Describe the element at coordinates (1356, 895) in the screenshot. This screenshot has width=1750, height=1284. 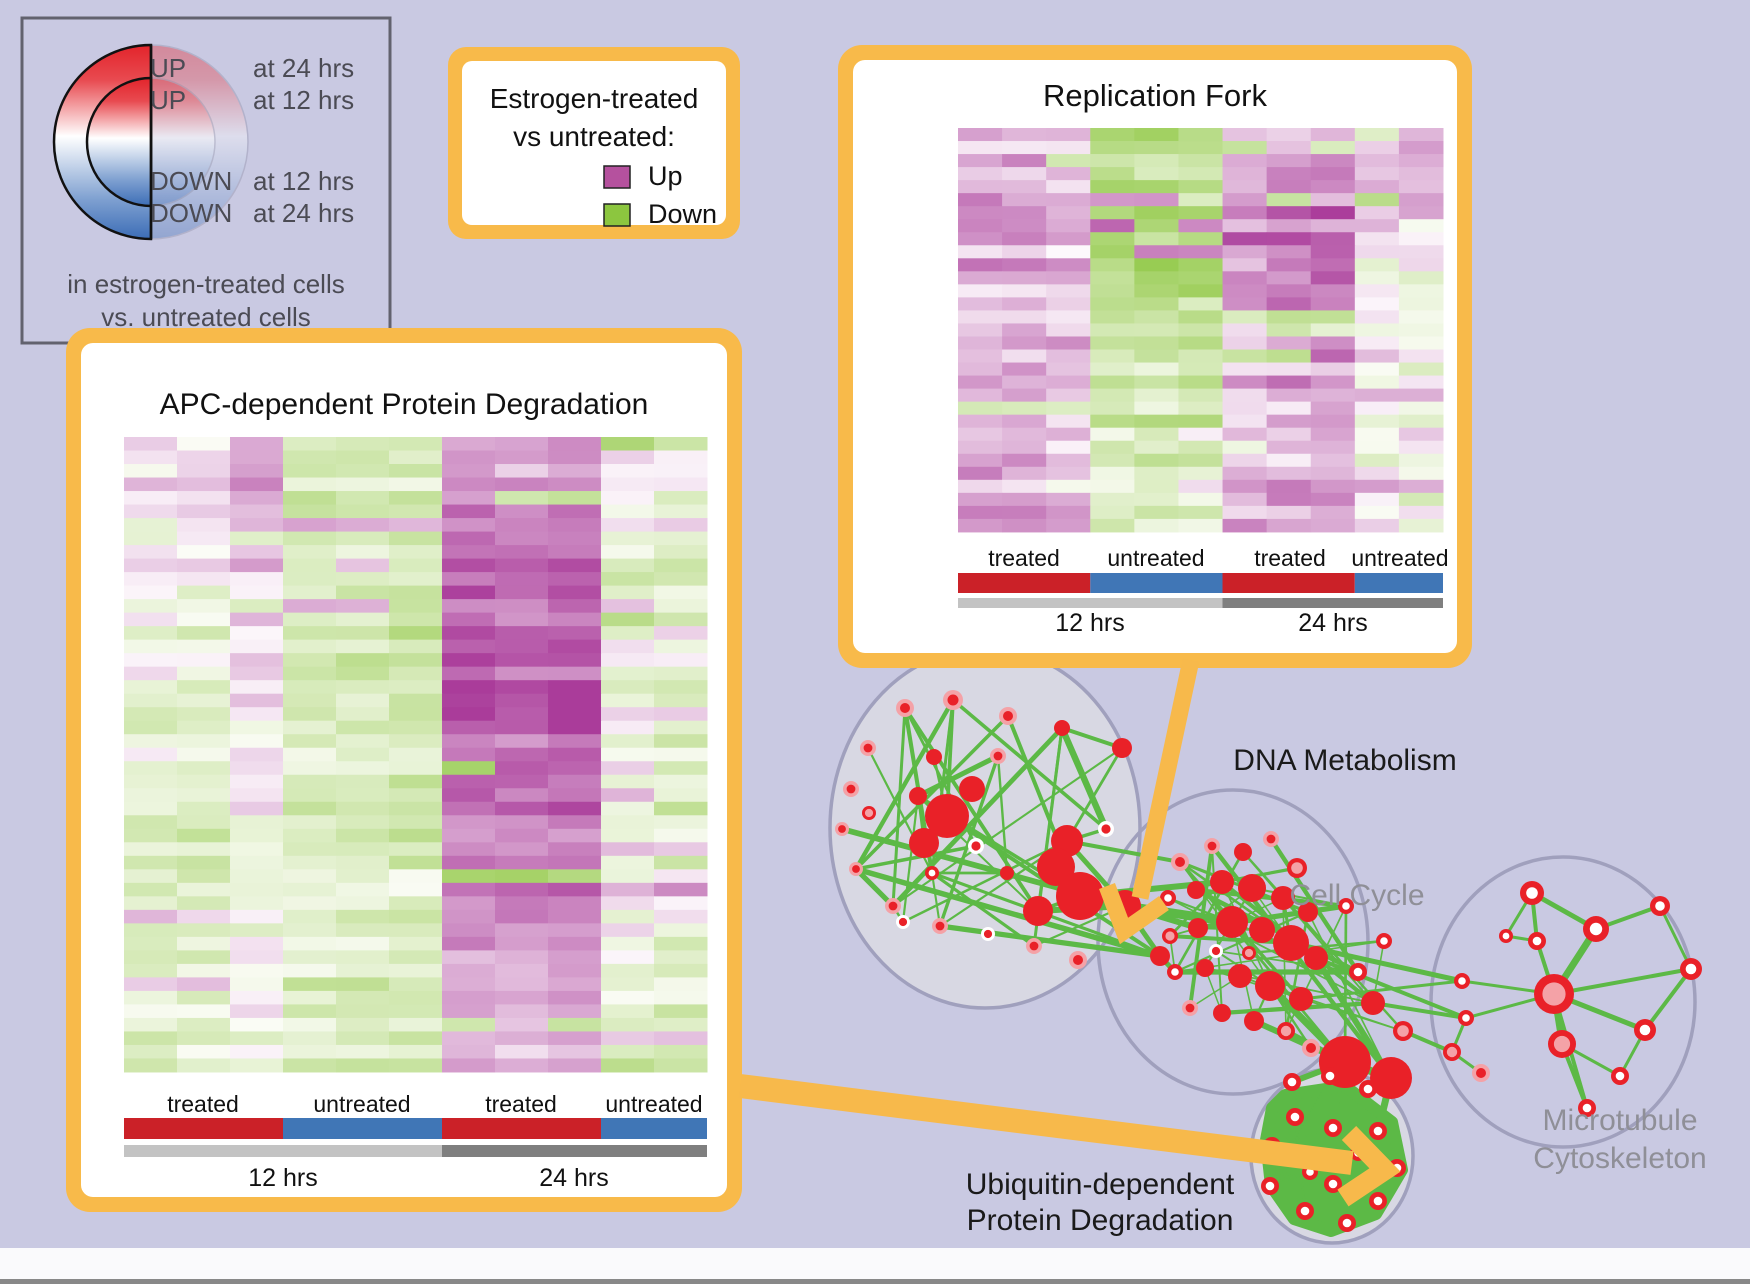
I see `cluster-label-cell-cycle: Cell Cycle` at that location.